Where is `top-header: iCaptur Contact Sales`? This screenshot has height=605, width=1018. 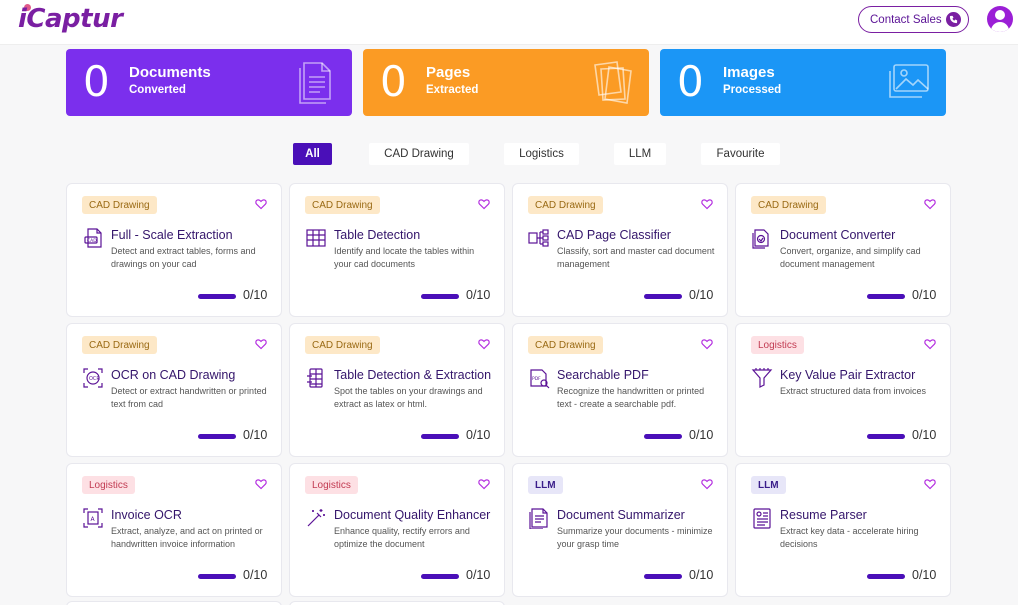 top-header: iCaptur Contact Sales is located at coordinates (509, 22).